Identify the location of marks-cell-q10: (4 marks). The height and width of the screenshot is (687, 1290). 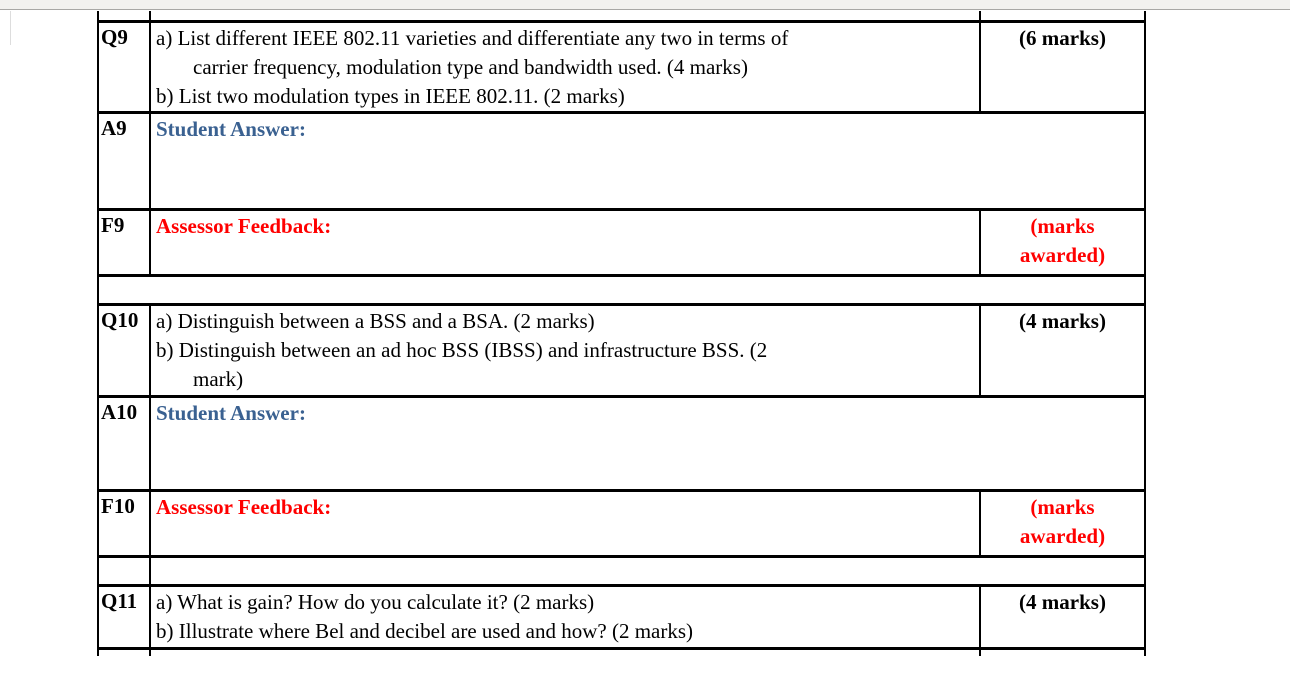
(1062, 350).